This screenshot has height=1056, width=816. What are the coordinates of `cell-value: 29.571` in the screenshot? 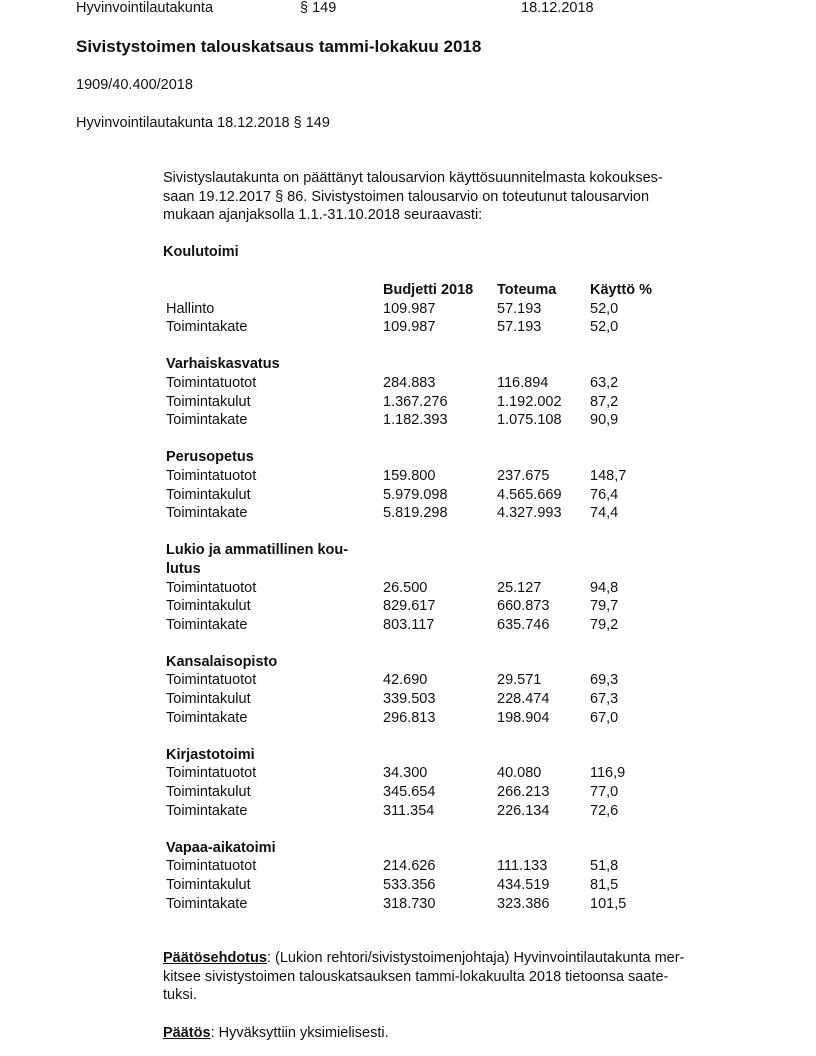 It's located at (519, 680).